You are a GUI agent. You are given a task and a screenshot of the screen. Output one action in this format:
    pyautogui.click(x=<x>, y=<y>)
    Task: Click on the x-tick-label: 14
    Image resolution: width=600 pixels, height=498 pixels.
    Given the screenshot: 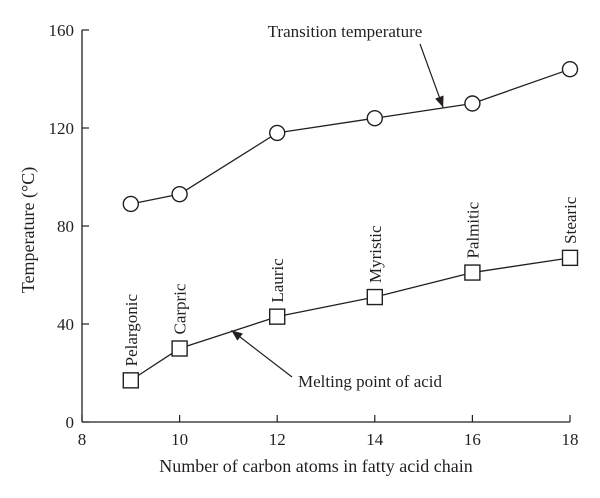 What is the action you would take?
    pyautogui.click(x=375, y=439)
    